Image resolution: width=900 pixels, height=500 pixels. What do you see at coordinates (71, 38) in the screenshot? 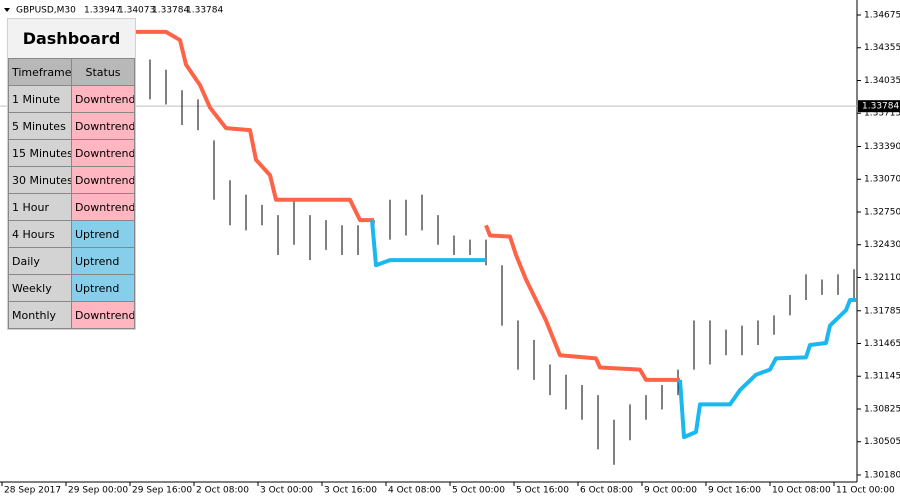
I see `dashboard-title: Dashboard` at bounding box center [71, 38].